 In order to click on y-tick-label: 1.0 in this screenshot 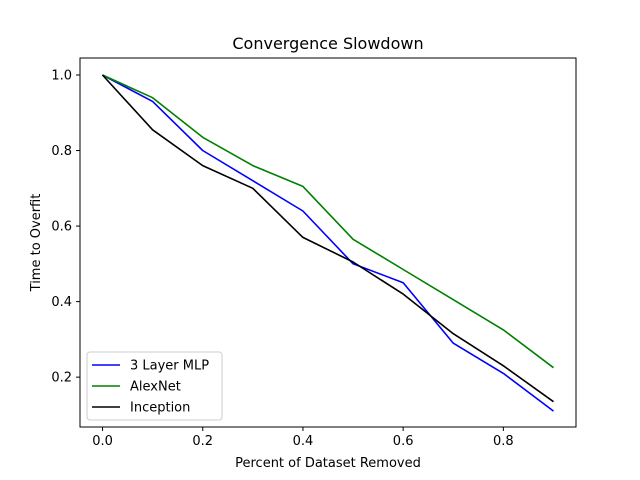, I will do `click(61, 75)`.